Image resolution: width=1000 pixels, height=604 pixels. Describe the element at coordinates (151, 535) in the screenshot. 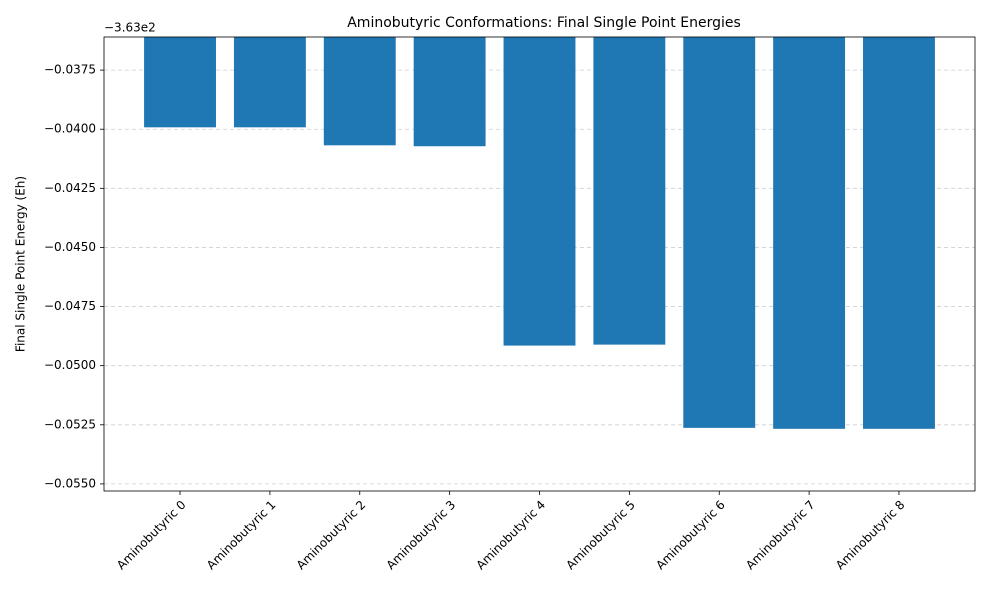

I see `x-tick-label: Aminobutyric 0` at that location.